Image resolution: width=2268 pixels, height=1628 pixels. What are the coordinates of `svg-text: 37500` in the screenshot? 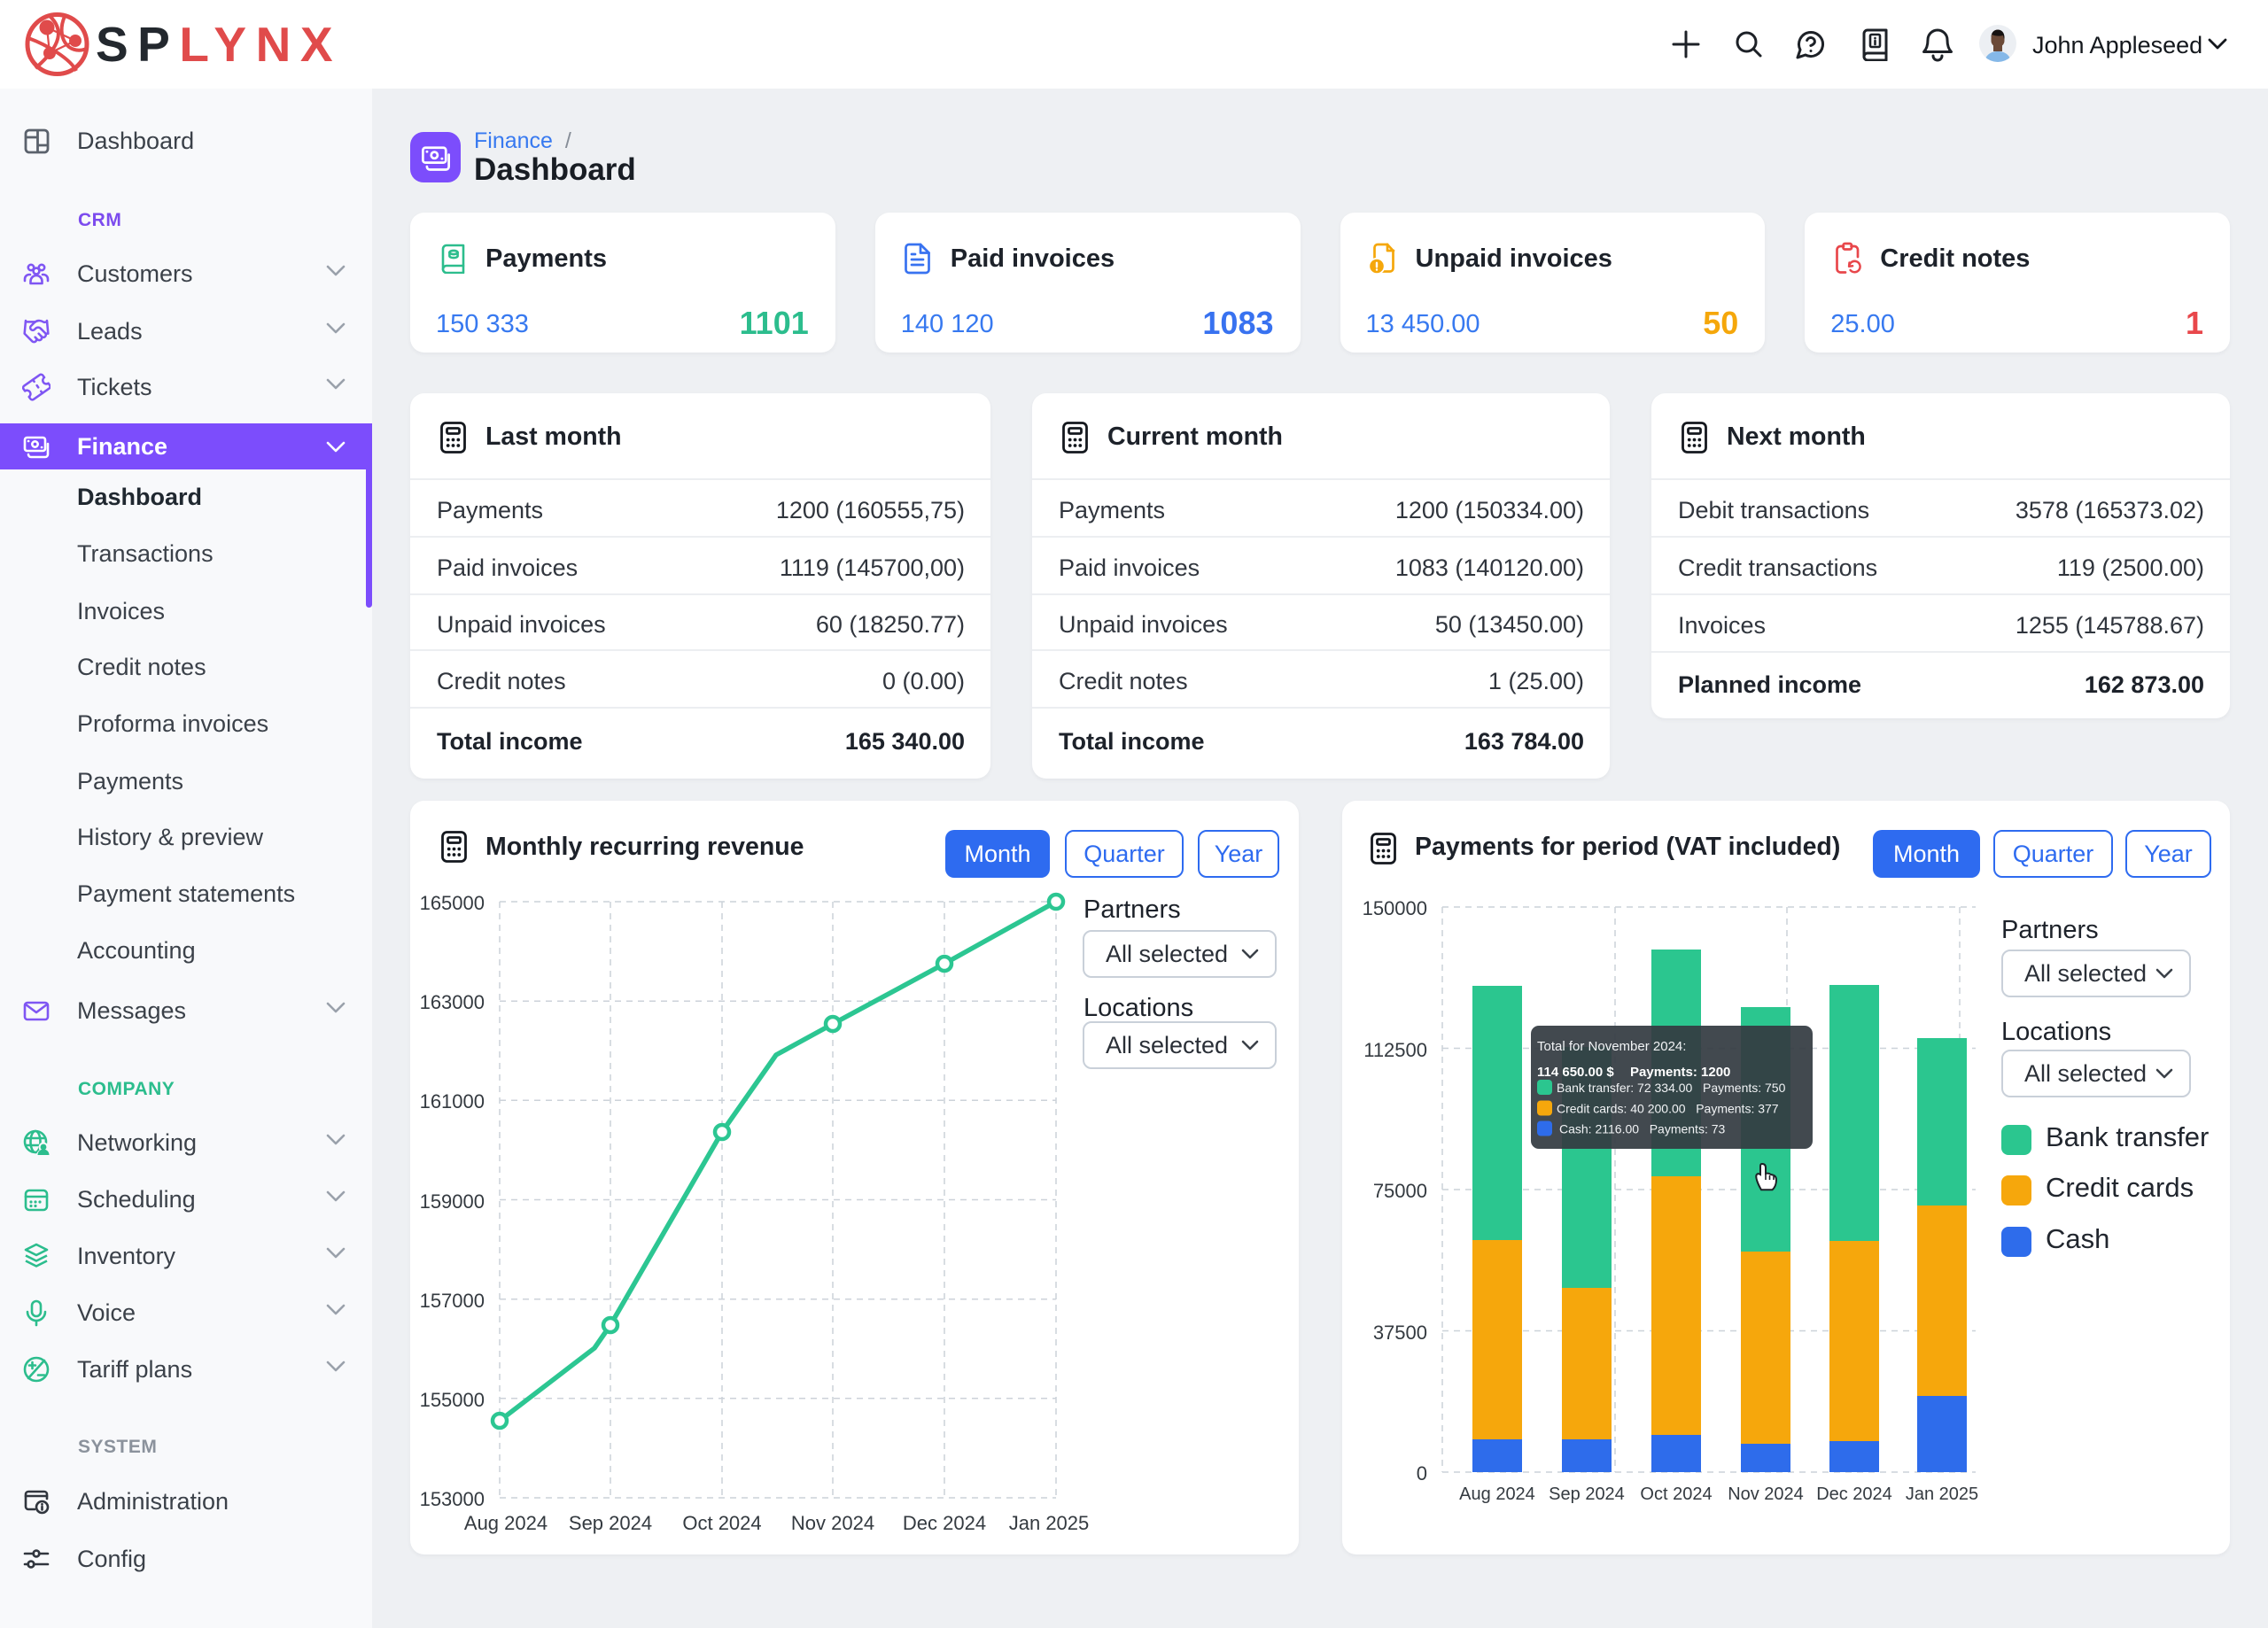 It's located at (1400, 1333).